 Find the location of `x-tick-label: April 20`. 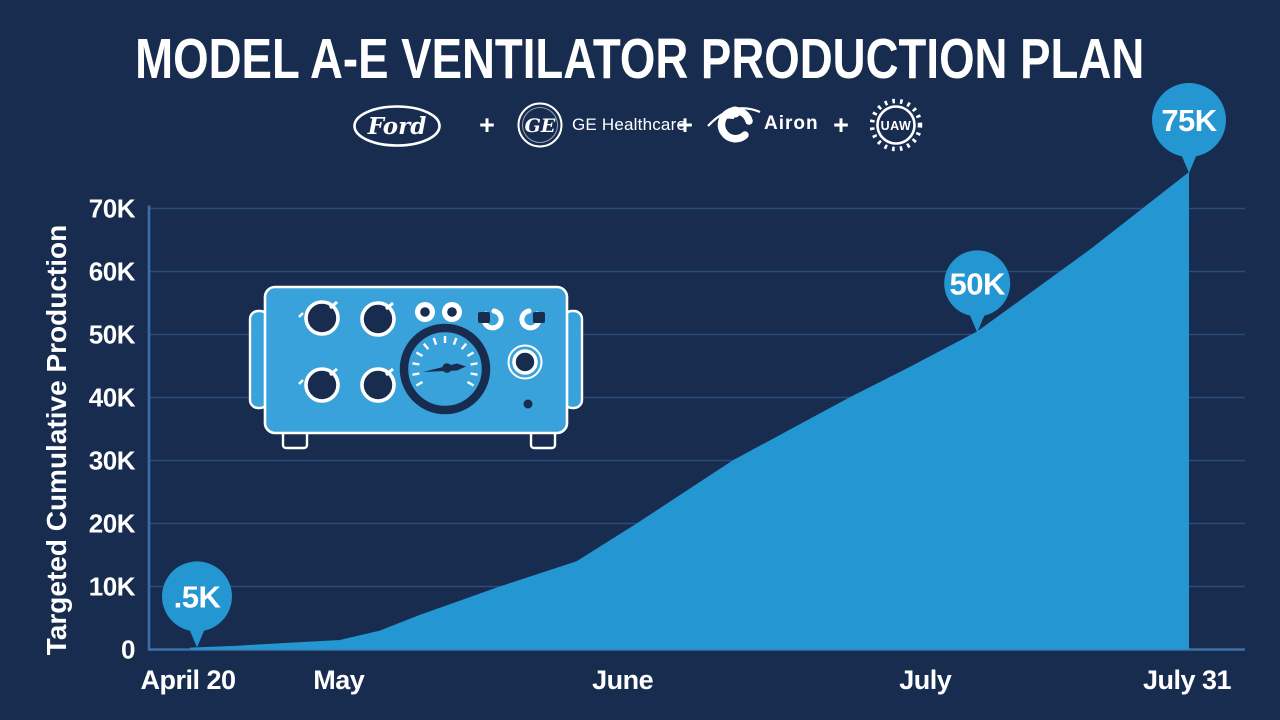

x-tick-label: April 20 is located at coordinates (187, 680).